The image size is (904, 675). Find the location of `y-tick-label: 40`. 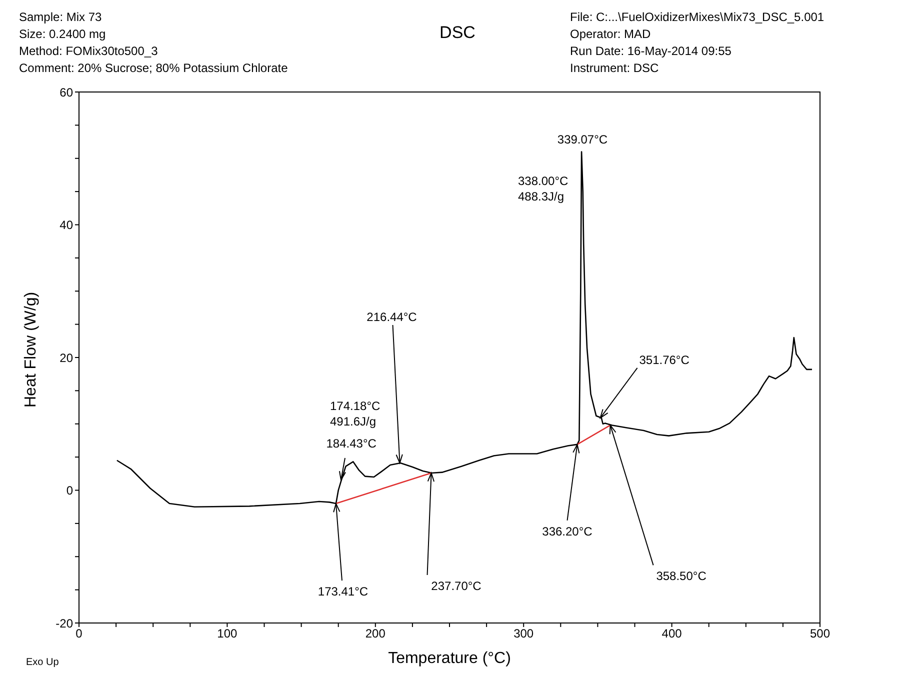

y-tick-label: 40 is located at coordinates (67, 225).